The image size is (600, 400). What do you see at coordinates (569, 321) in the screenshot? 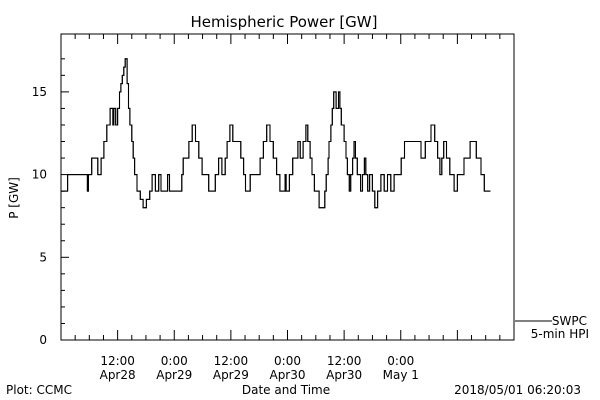
I see `legend-label-swpc: SWPC` at bounding box center [569, 321].